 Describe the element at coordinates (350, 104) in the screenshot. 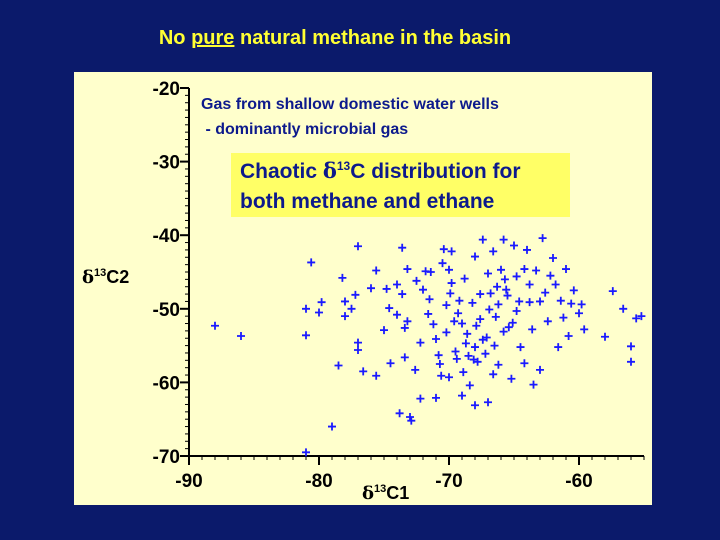

I see `note-line-1: Gas from shallow domestic water wells` at that location.